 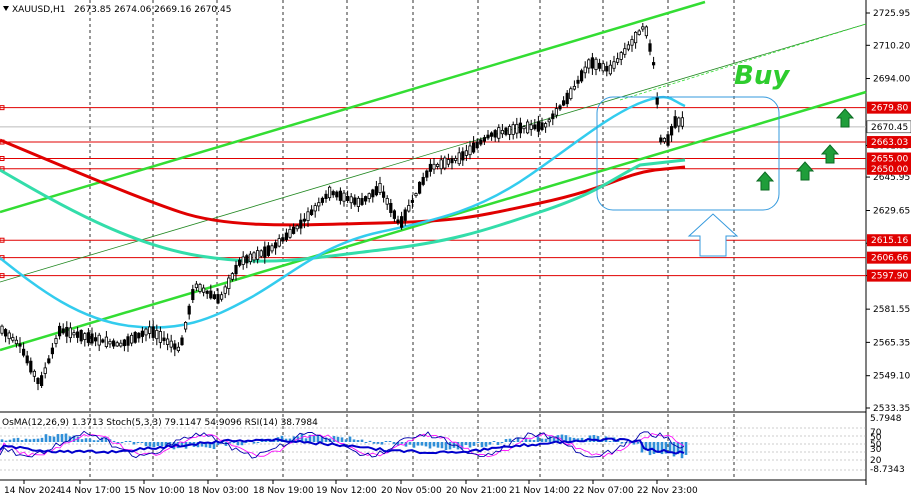 I want to click on price-tick-label: 2533.35, so click(x=891, y=409).